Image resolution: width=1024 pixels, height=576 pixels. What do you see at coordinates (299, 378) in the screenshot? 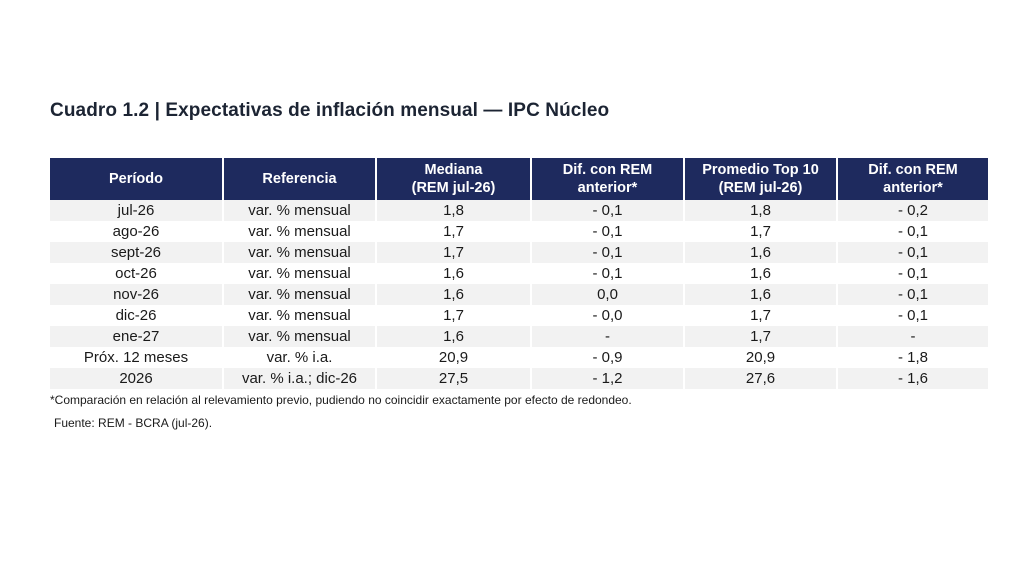
I see `cell-referencia: var. % i.a.; dic-26` at bounding box center [299, 378].